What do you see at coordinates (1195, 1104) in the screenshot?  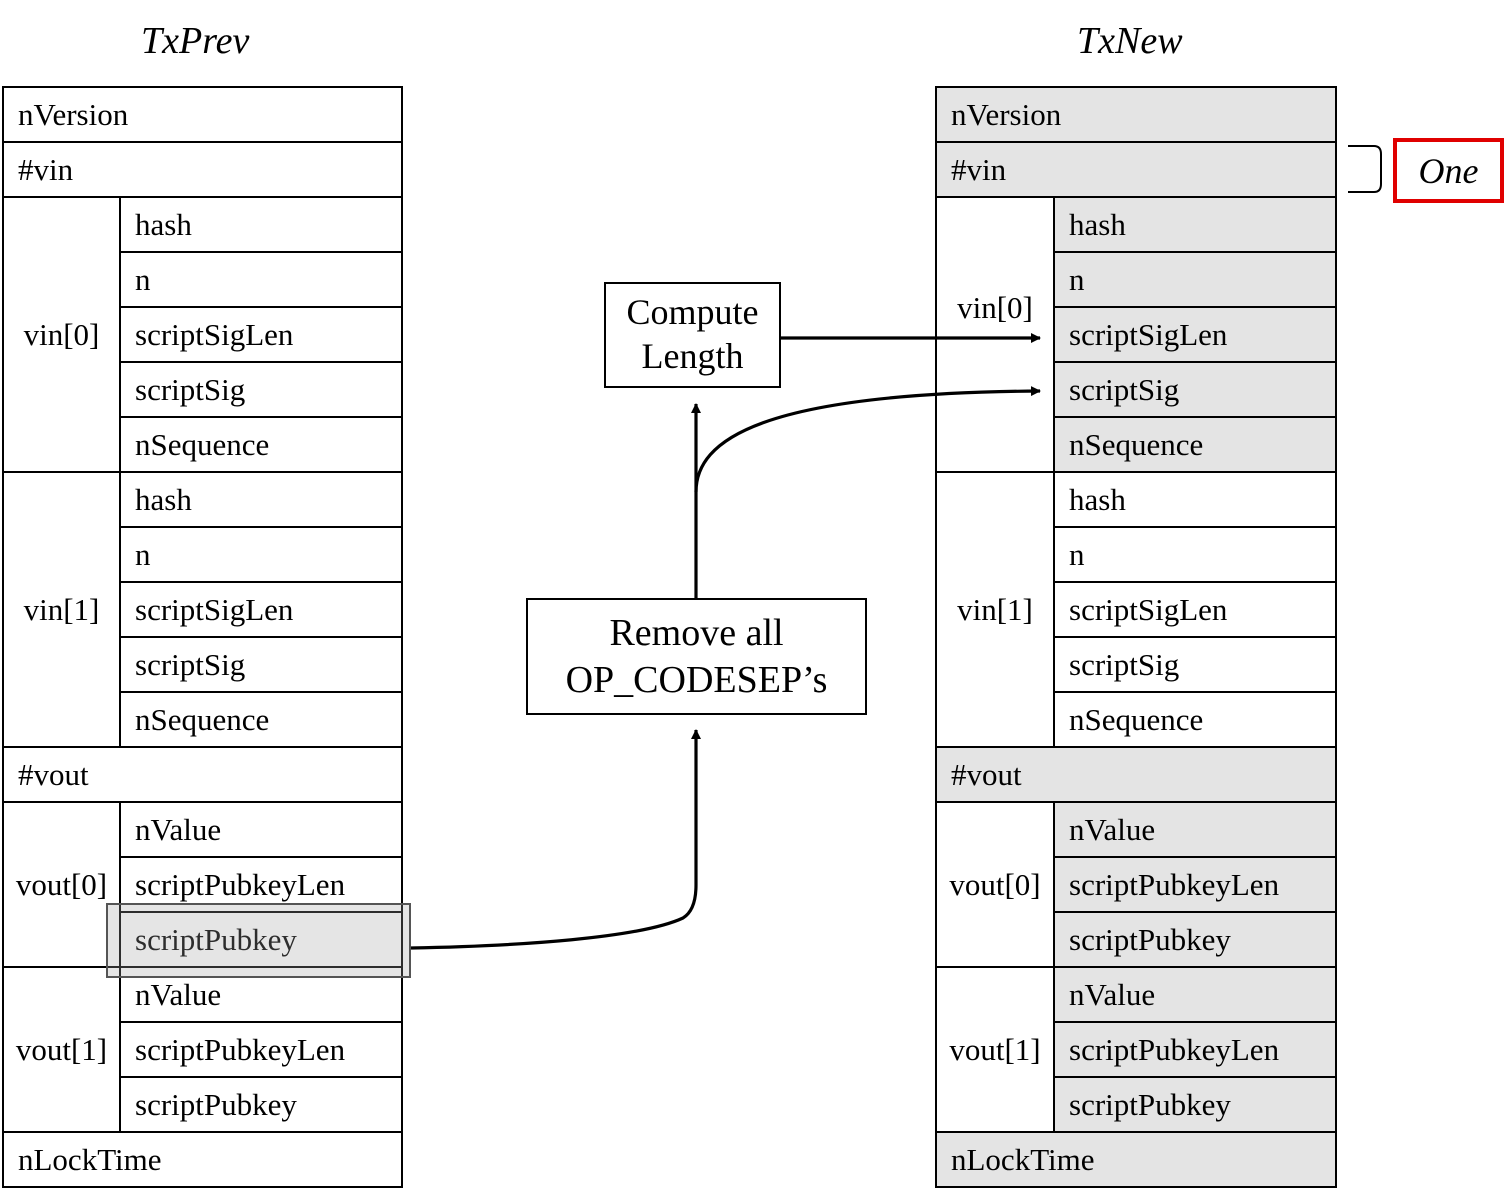 I see `txnew-vout1-scriptpubkey: scriptPubkey` at bounding box center [1195, 1104].